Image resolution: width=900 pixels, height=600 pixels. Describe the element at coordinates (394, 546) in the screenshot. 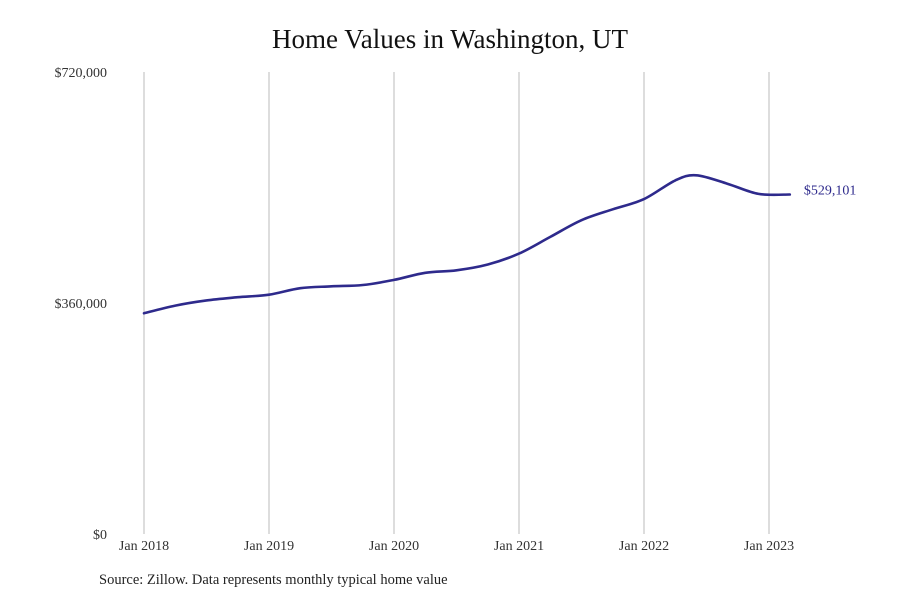

I see `x-tick-label: Jan 2020` at that location.